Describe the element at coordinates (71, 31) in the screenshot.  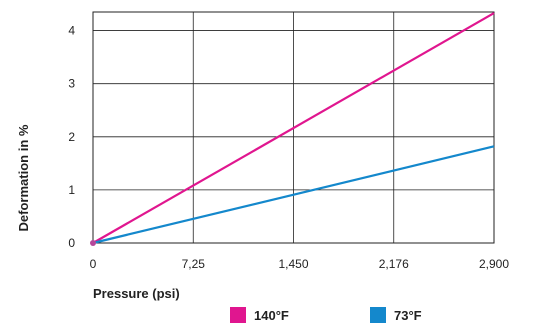
I see `y-tick-label: 4` at that location.